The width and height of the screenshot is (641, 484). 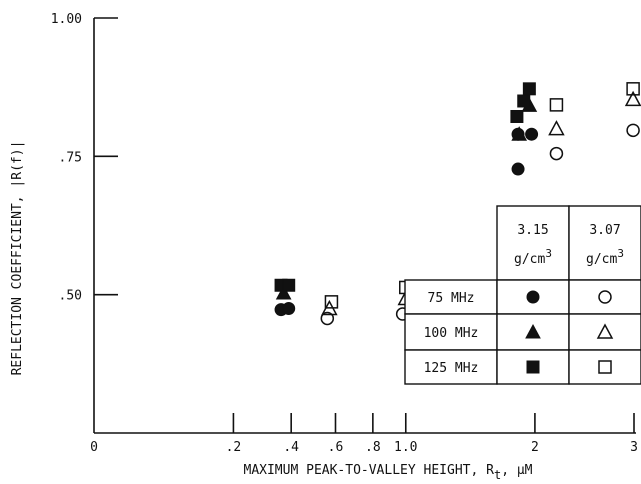 What do you see at coordinates (634, 447) in the screenshot?
I see `x-tick-label-6: 3` at bounding box center [634, 447].